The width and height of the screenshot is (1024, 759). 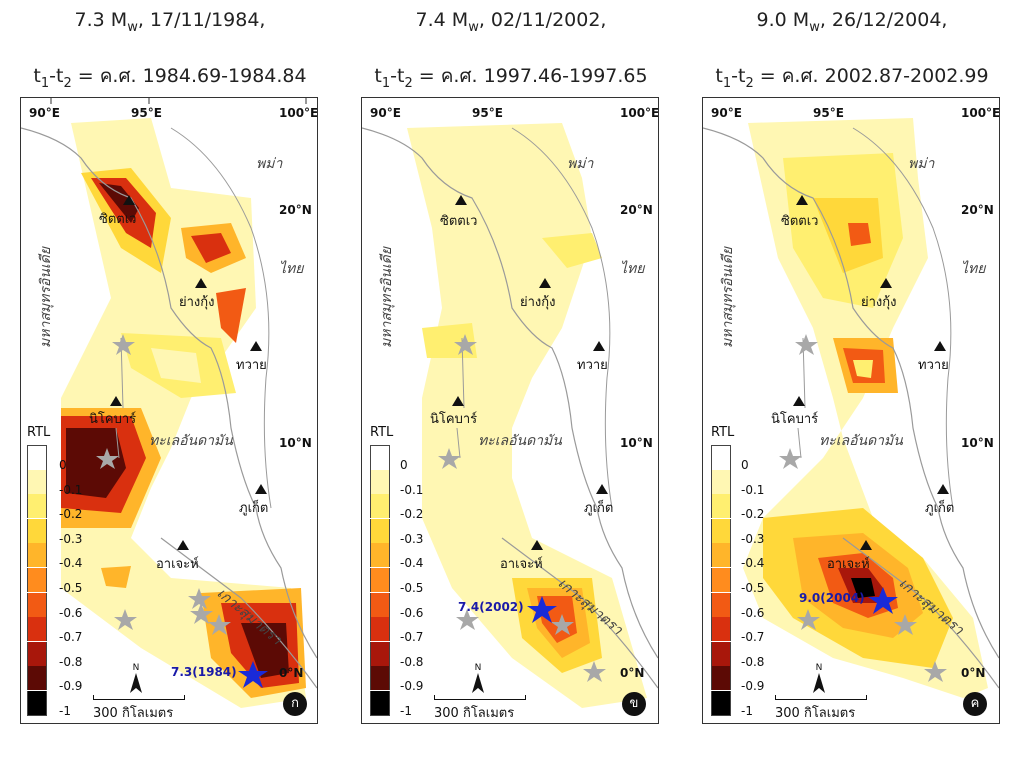 I want to click on city-marker-dawei, so click(x=256, y=346).